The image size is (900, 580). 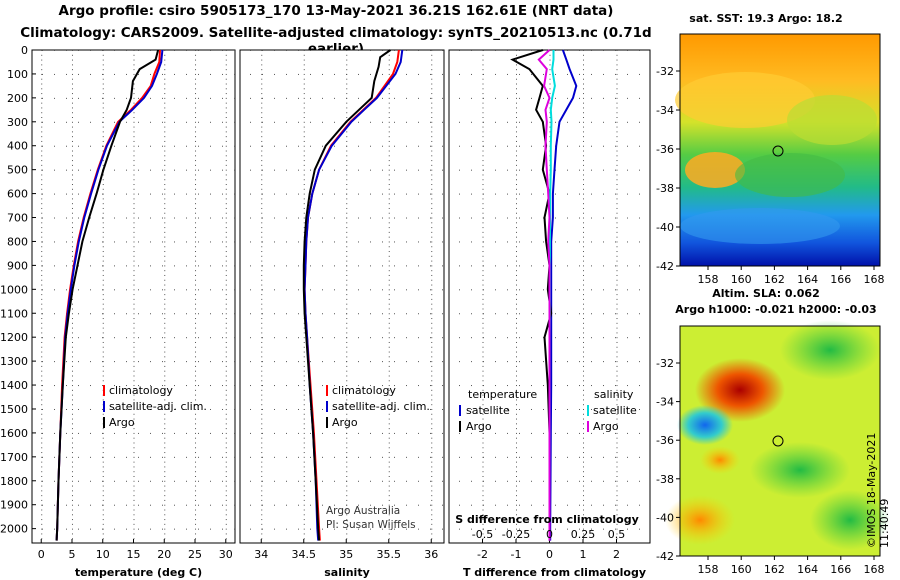 I want to click on x-tick-label: 1, so click(x=583, y=554).